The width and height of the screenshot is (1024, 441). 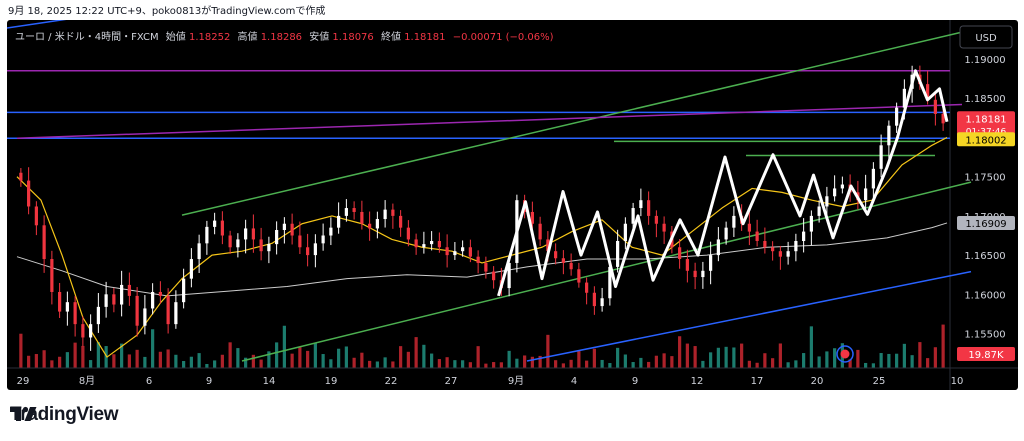 I want to click on ma-slow-value: 1.16909, so click(x=985, y=224).